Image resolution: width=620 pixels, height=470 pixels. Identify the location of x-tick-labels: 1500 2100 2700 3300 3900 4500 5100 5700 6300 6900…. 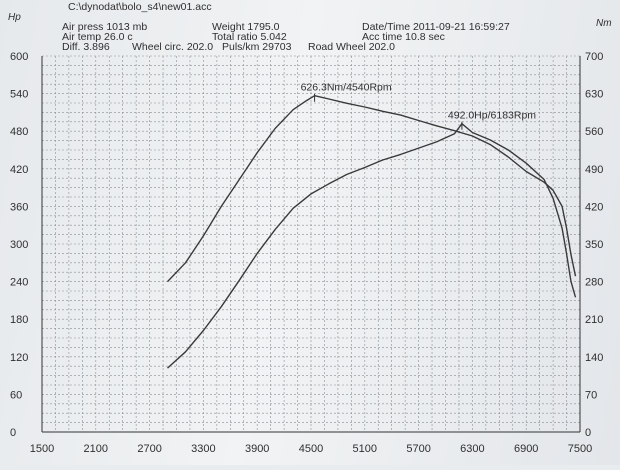
(311, 449).